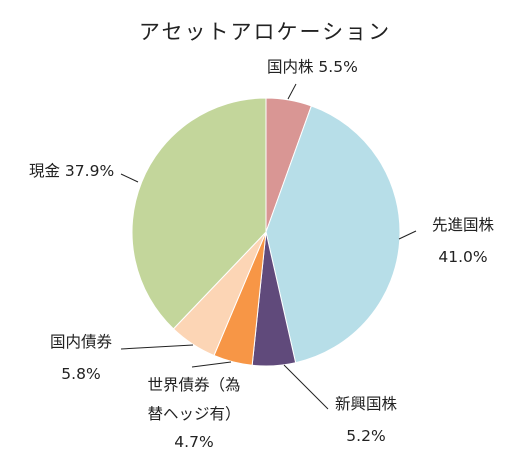  I want to click on leader-line-domestic-stocks, so click(292, 91).